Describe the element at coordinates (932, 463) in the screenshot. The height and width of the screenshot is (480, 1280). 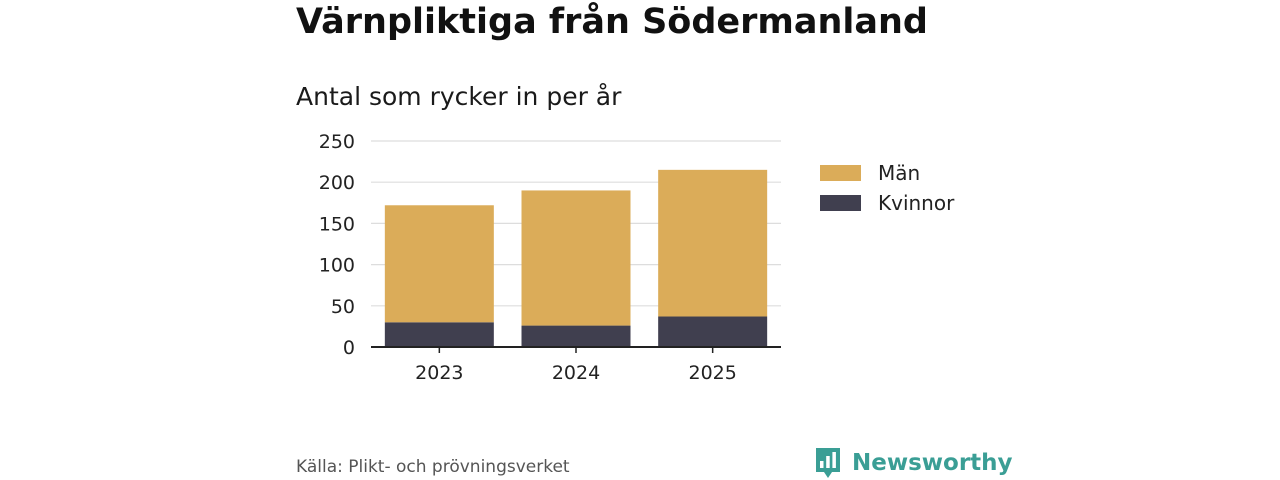
I see `brand-name: Newsworthy` at that location.